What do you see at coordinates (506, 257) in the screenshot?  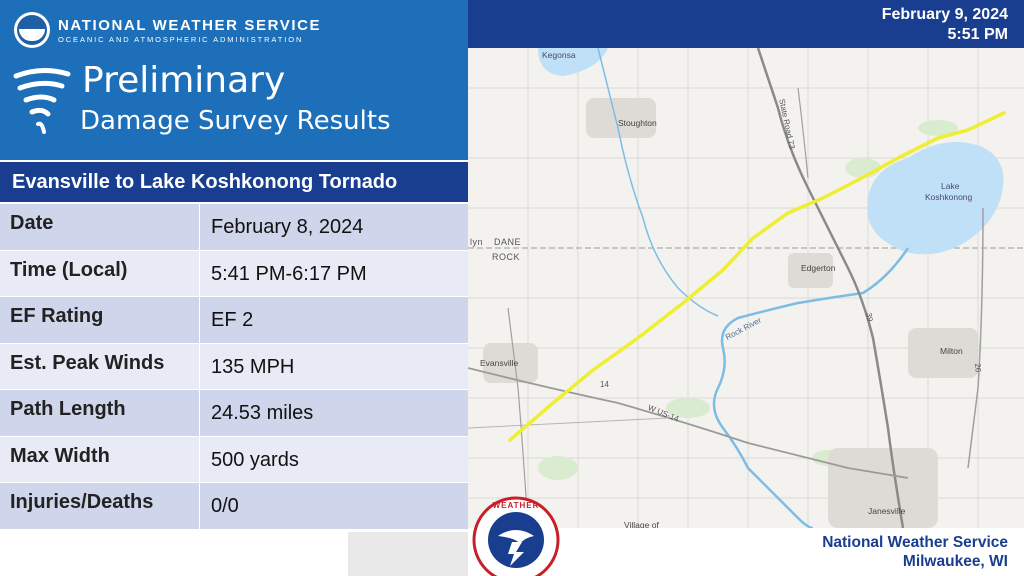 I see `label-rock-county: ROCK` at bounding box center [506, 257].